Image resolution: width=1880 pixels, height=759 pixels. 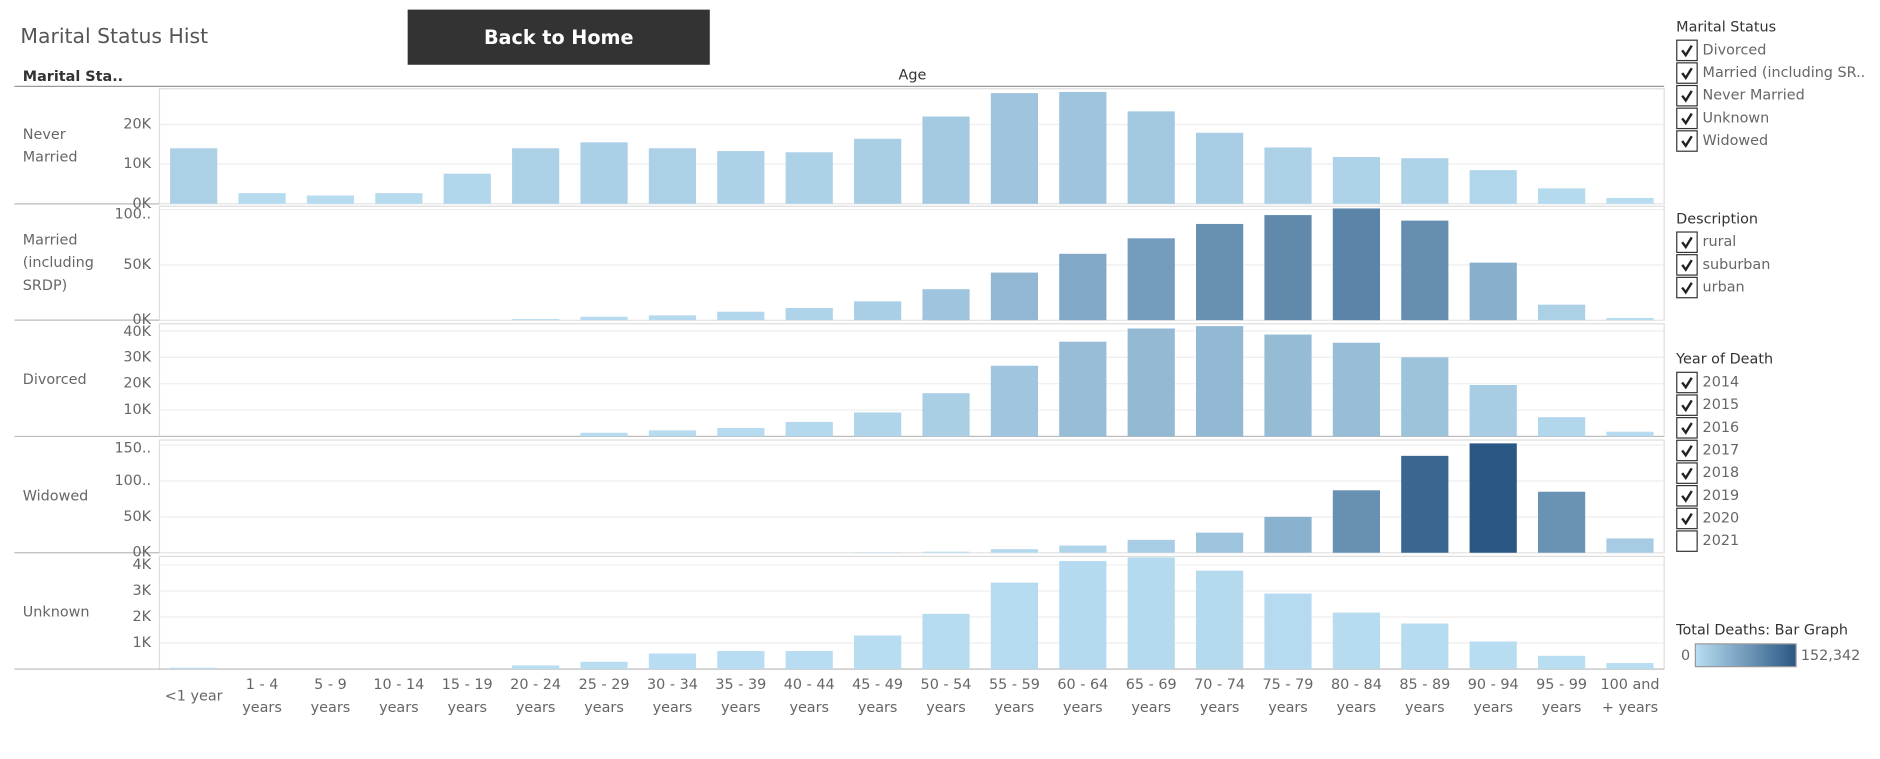 I want to click on legend-title: Total Deaths: Bar Graph, so click(x=1761, y=631).